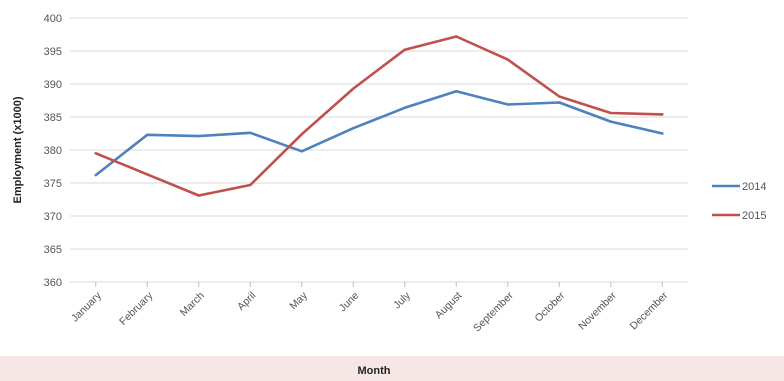  Describe the element at coordinates (449, 306) in the screenshot. I see `x-tick-label: August` at that location.